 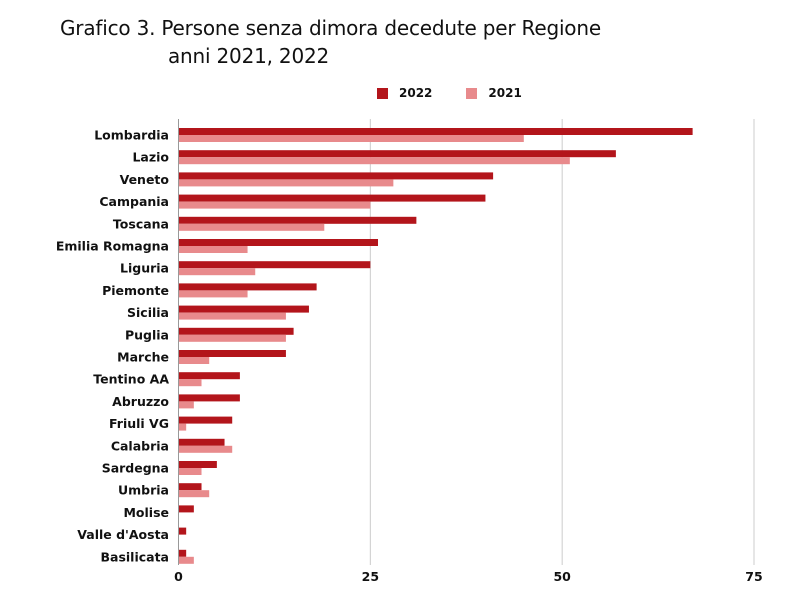 I want to click on category-label-friuli-vg: Friuli VG, so click(x=139, y=423).